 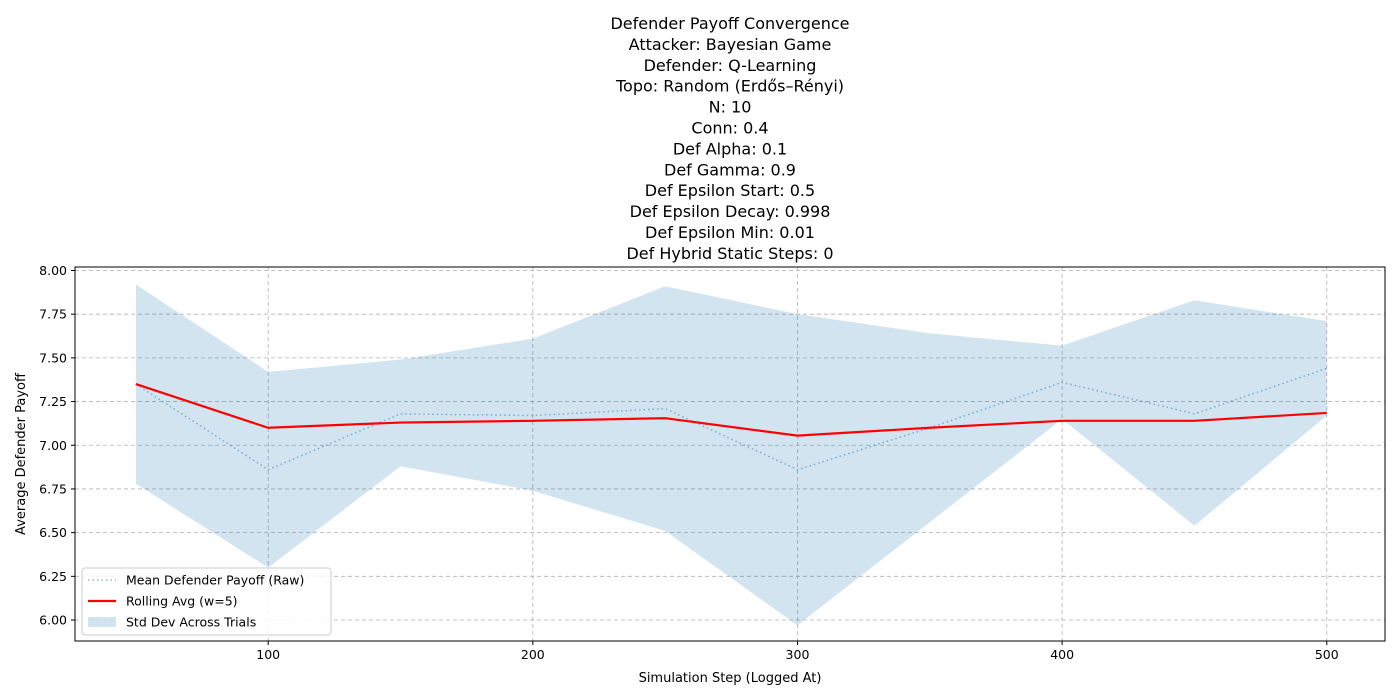 I want to click on y-tick-label: 6.75, so click(x=53, y=488).